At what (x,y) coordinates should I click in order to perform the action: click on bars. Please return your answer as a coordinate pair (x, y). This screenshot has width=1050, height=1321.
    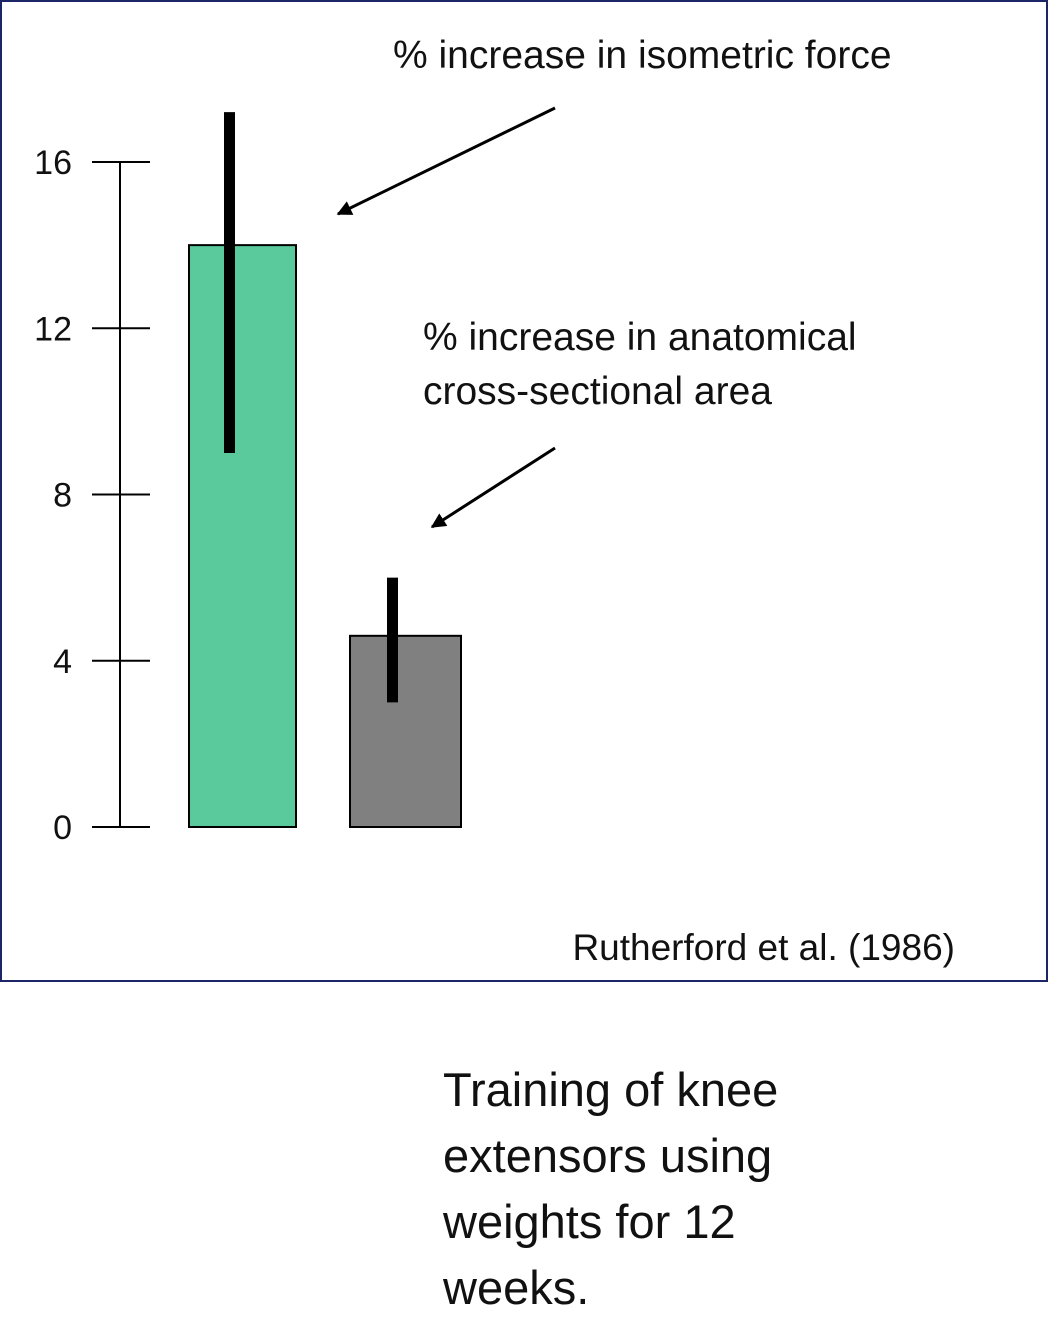
    Looking at the image, I should click on (325, 536).